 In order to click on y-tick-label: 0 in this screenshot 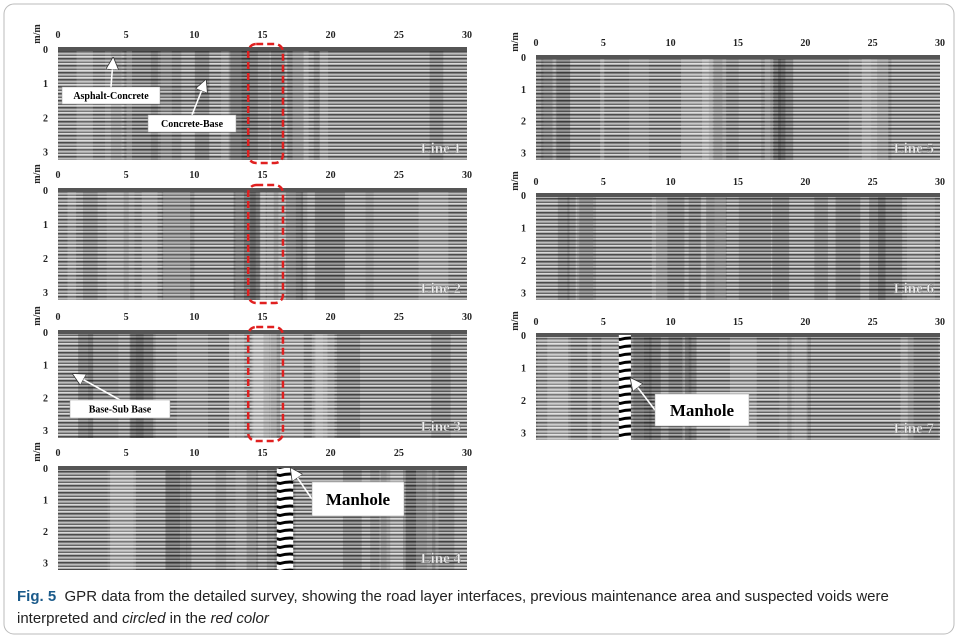, I will do `click(45, 50)`.